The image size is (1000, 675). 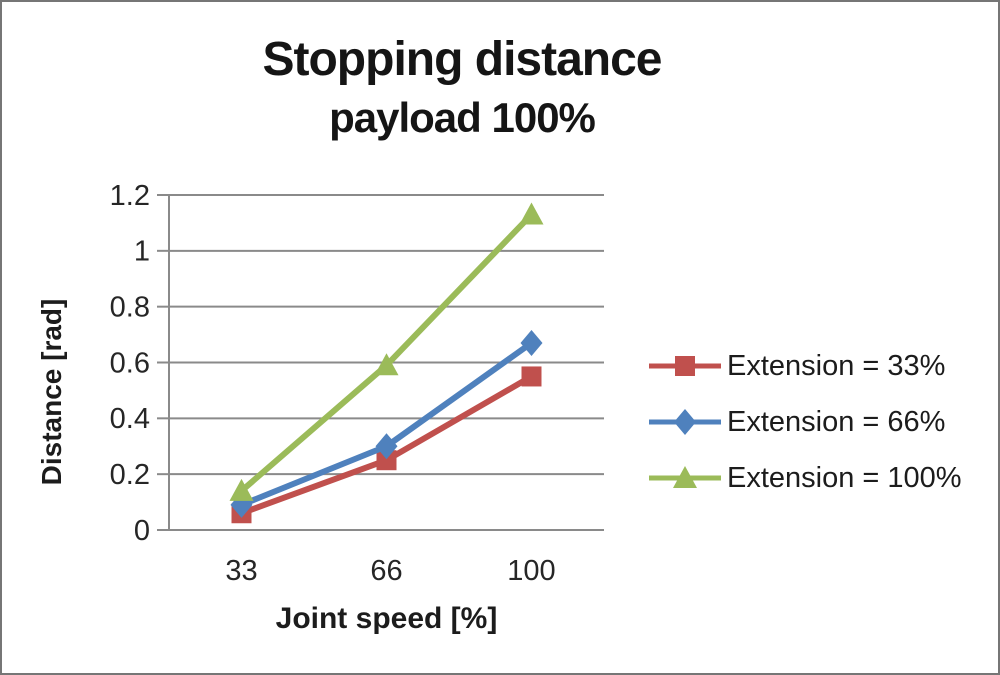 I want to click on x-axis-tick-label: 66, so click(x=386, y=571).